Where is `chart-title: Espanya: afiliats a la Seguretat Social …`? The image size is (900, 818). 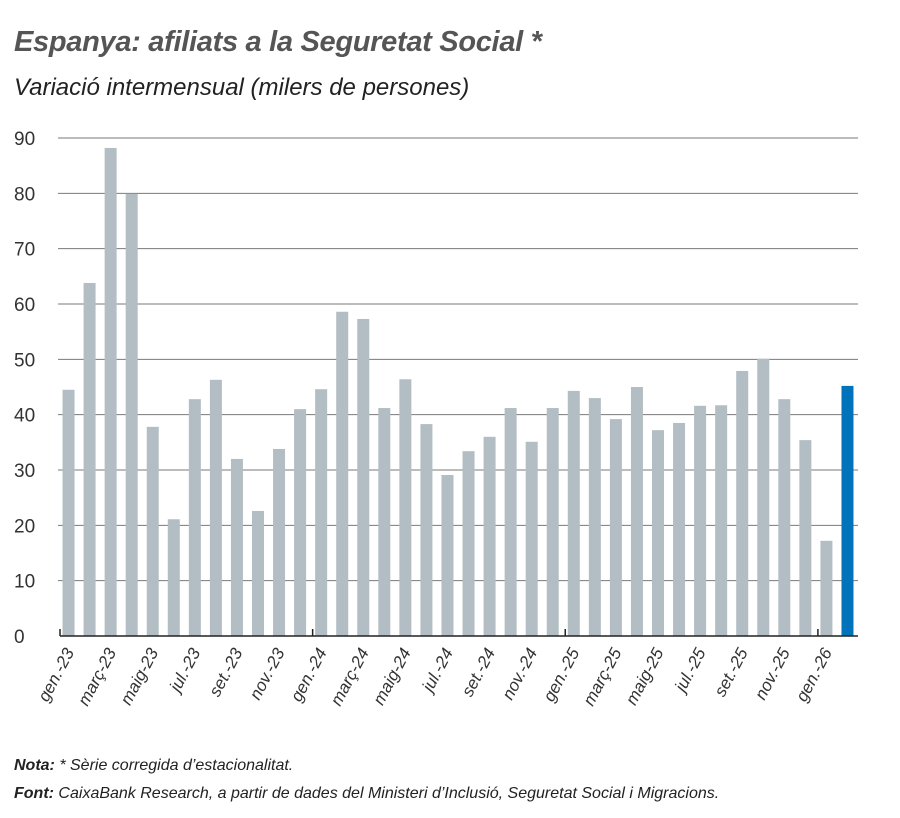
chart-title: Espanya: afiliats a la Seguretat Social … is located at coordinates (278, 42).